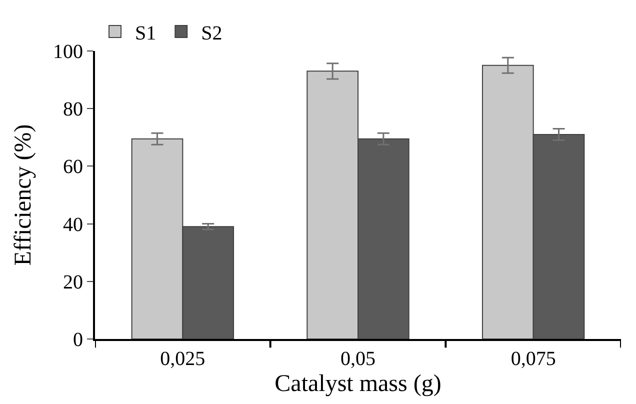  What do you see at coordinates (533, 359) in the screenshot?
I see `x-tick-label: 0,075` at bounding box center [533, 359].